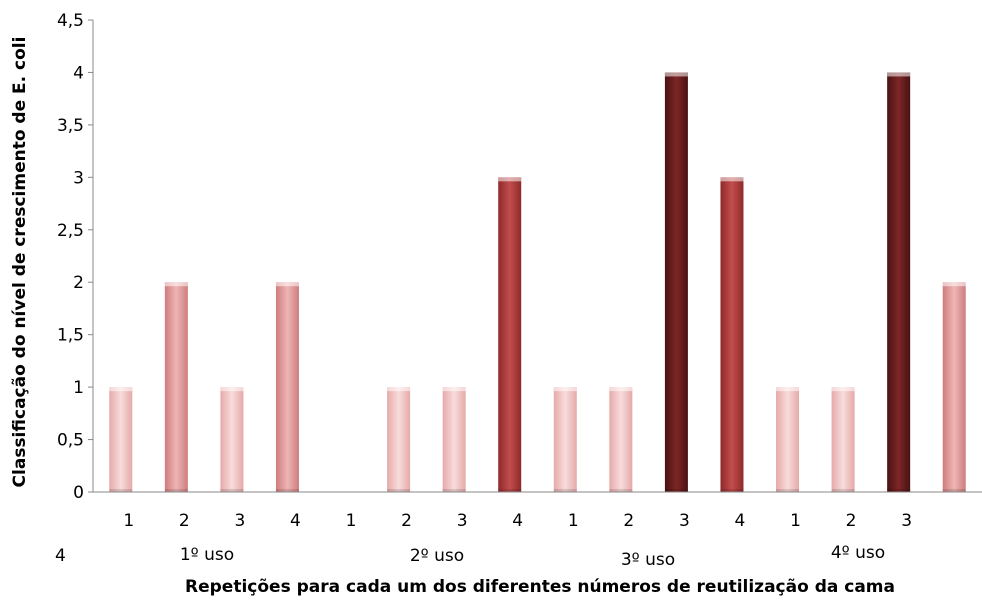 This screenshot has width=982, height=602. Describe the element at coordinates (78, 283) in the screenshot. I see `y-tick-label: 2` at that location.